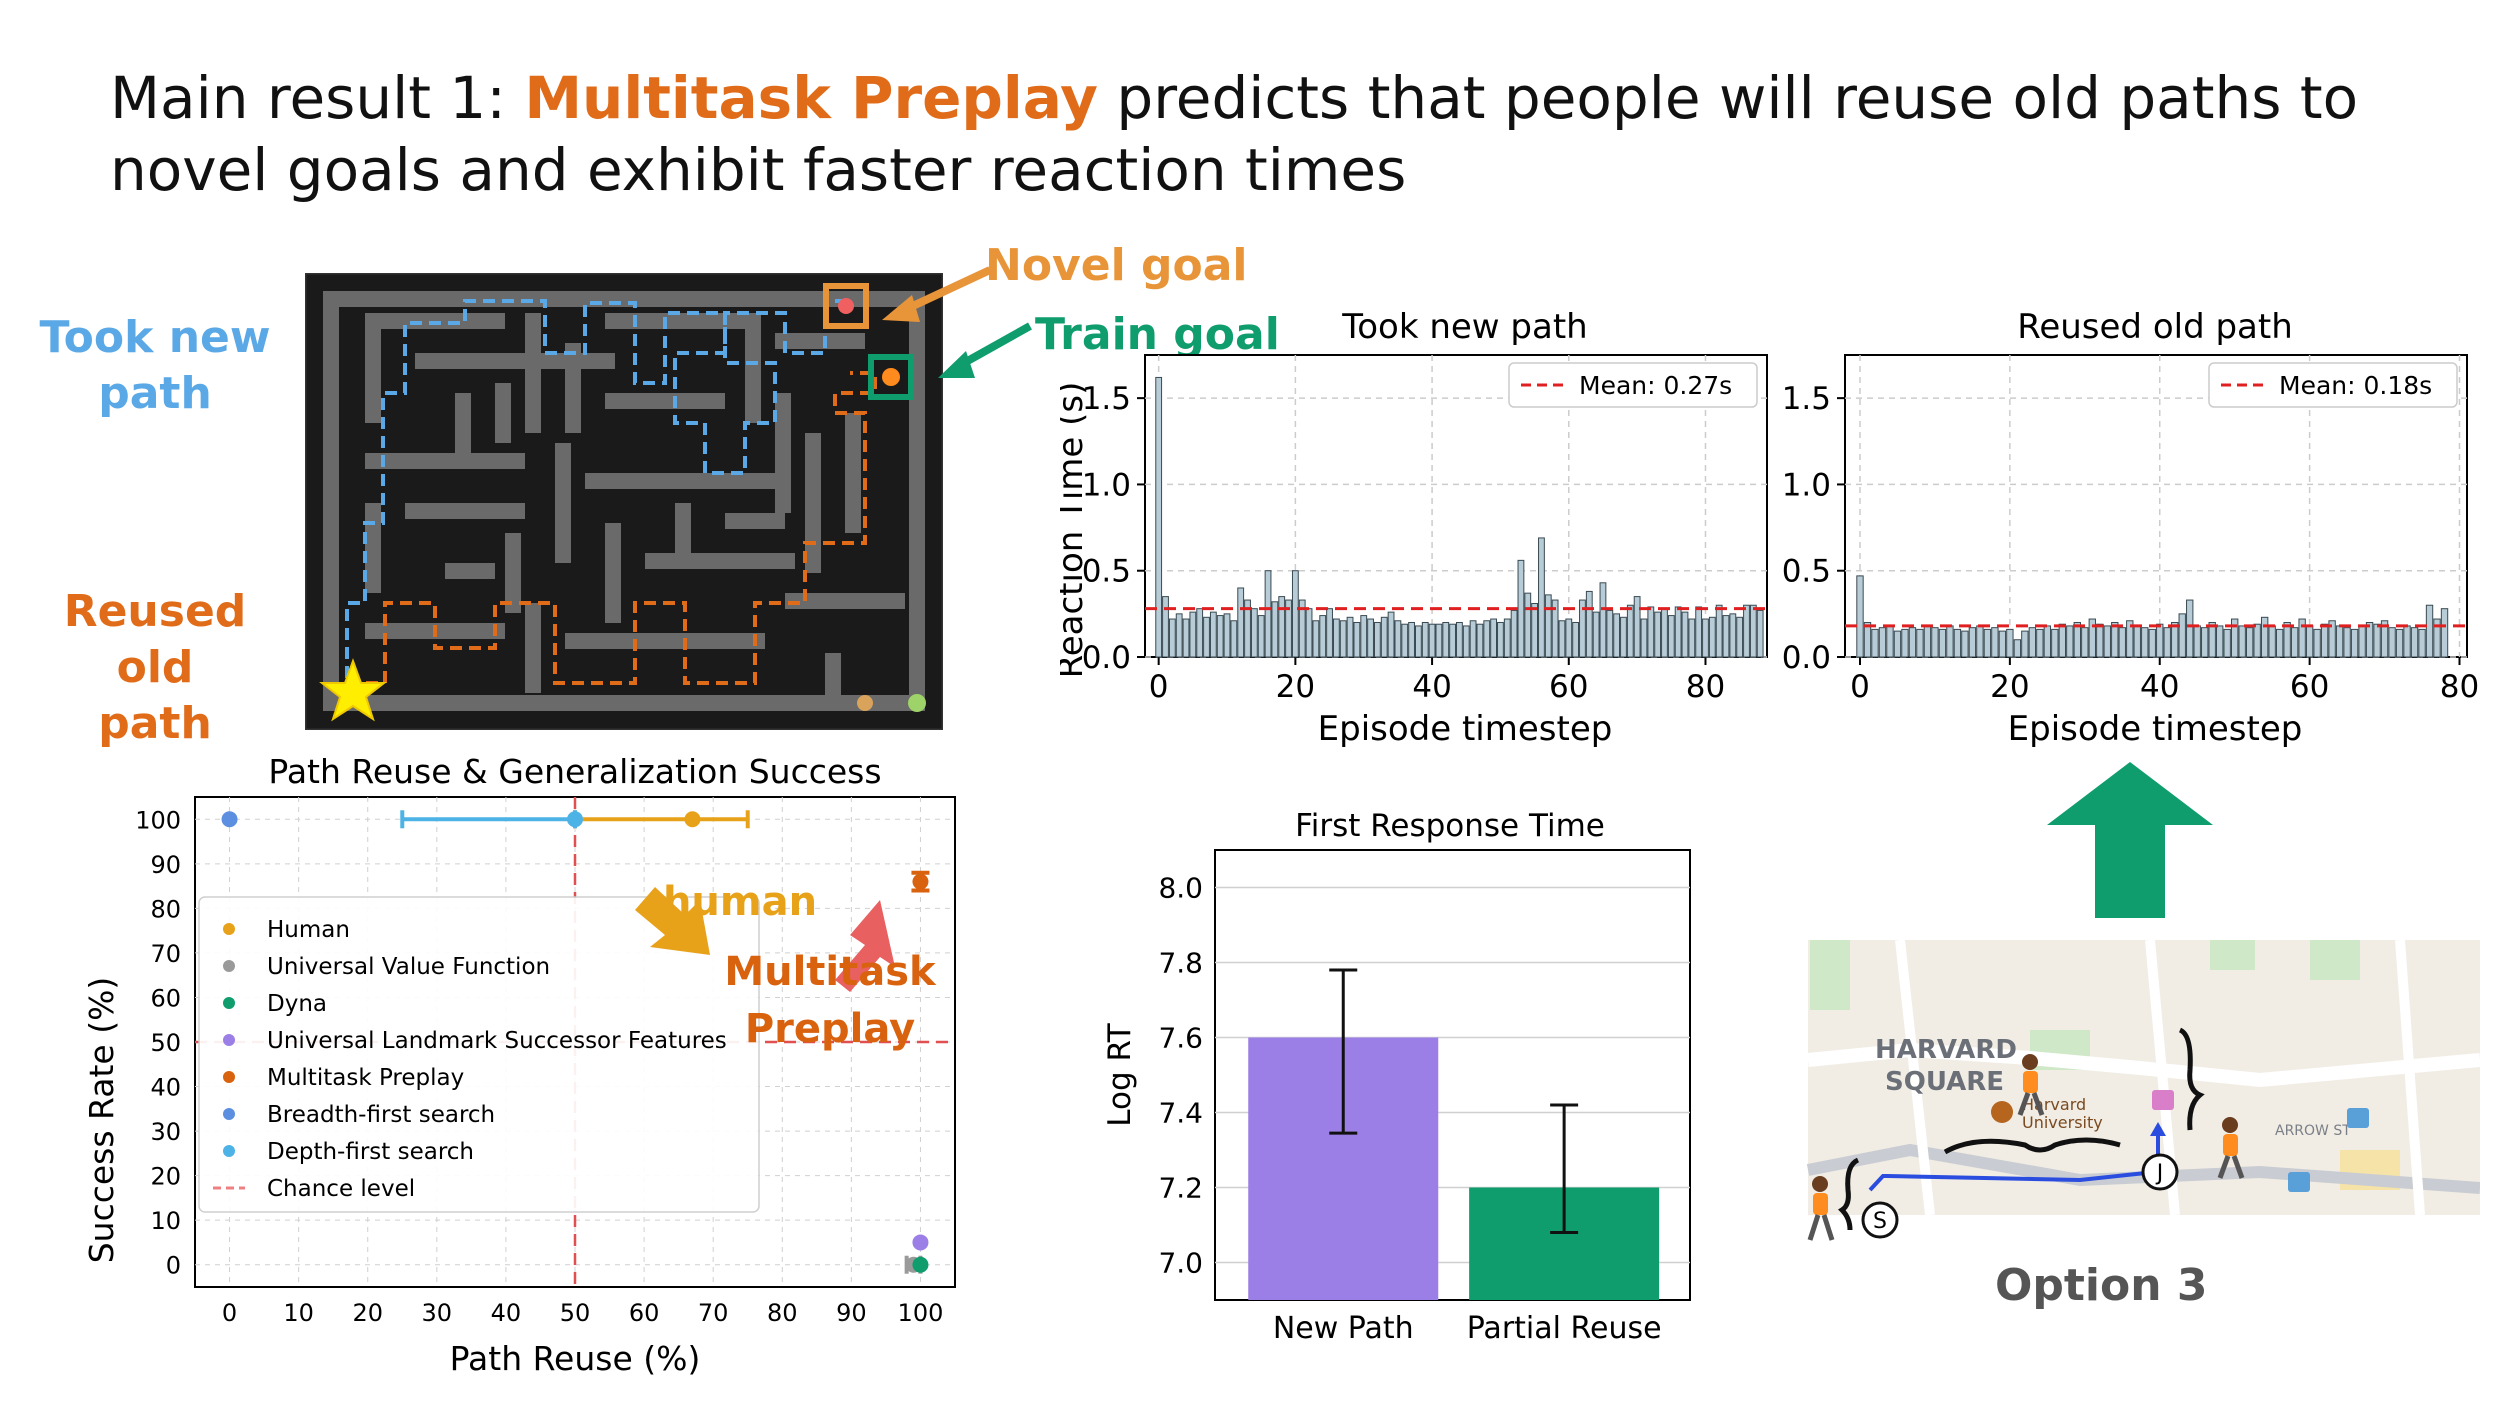 The height and width of the screenshot is (1406, 2500). I want to click on y-tick-label: 1.0, so click(1106, 485).